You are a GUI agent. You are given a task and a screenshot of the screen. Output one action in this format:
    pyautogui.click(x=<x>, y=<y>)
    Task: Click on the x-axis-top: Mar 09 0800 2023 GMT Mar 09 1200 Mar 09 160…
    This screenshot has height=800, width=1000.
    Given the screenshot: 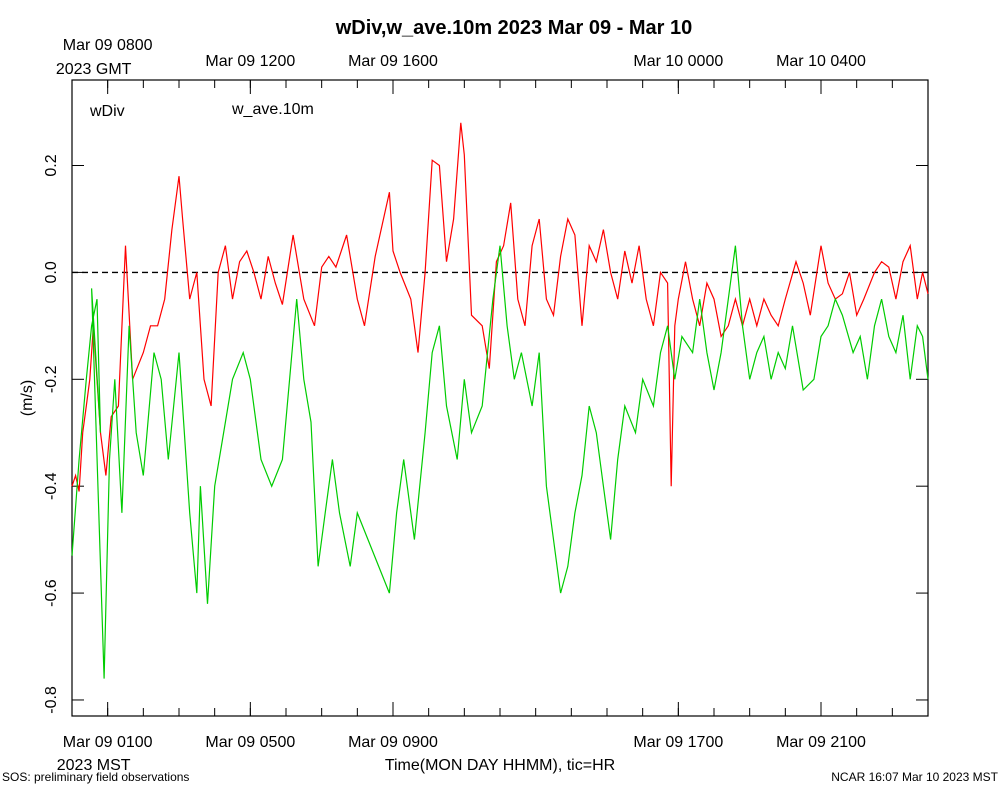 What is the action you would take?
    pyautogui.click(x=461, y=65)
    